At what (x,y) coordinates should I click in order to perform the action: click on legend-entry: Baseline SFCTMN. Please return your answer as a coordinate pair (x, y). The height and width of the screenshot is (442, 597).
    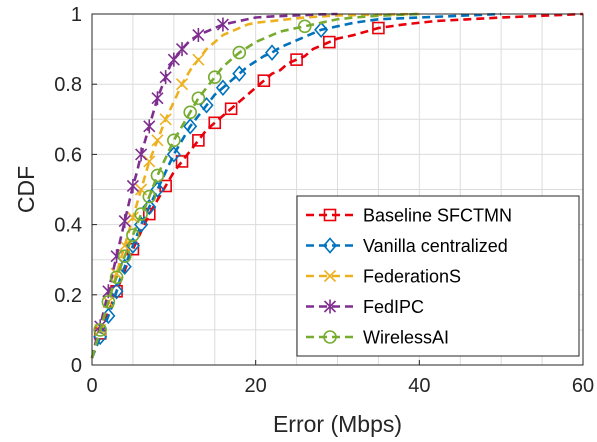
    Looking at the image, I should click on (409, 216).